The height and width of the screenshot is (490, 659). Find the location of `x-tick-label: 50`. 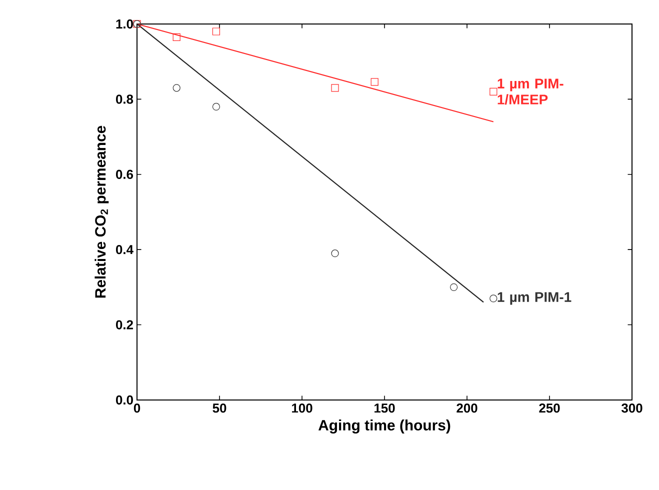

x-tick-label: 50 is located at coordinates (219, 408).